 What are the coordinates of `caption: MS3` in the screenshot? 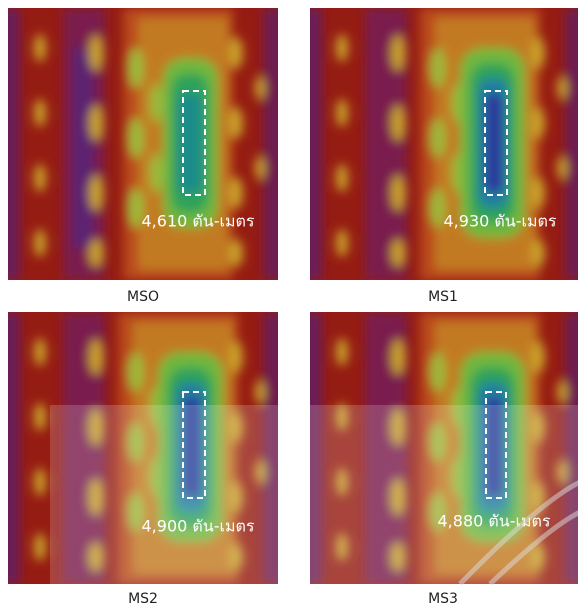 It's located at (443, 599).